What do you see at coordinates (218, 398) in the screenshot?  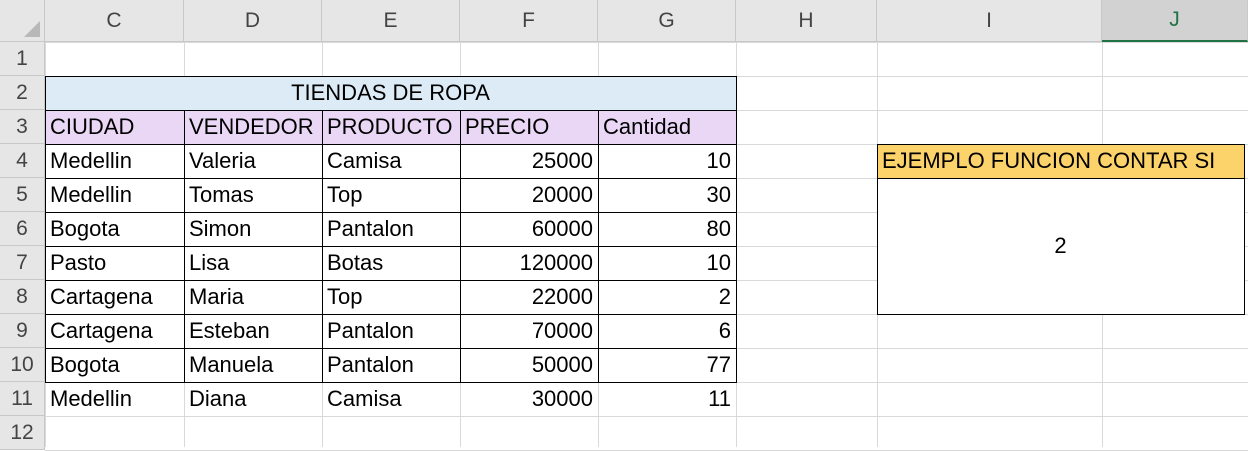 I see `table-cell: Diana` at bounding box center [218, 398].